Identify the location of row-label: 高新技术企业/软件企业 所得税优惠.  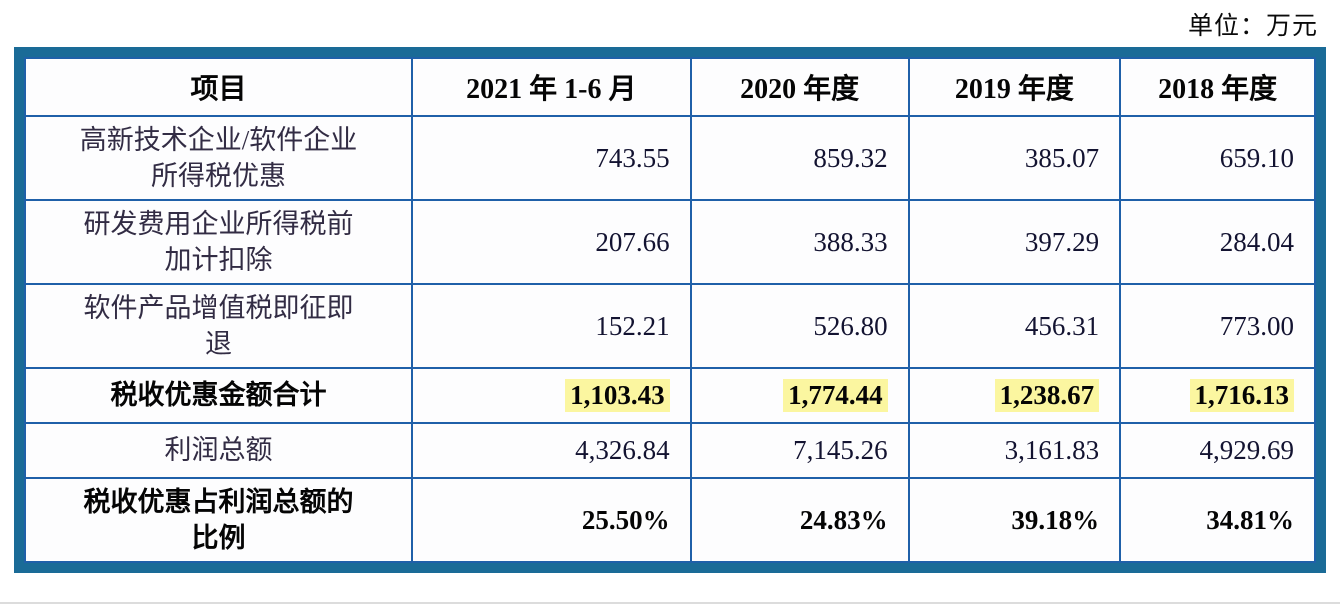
(218, 158).